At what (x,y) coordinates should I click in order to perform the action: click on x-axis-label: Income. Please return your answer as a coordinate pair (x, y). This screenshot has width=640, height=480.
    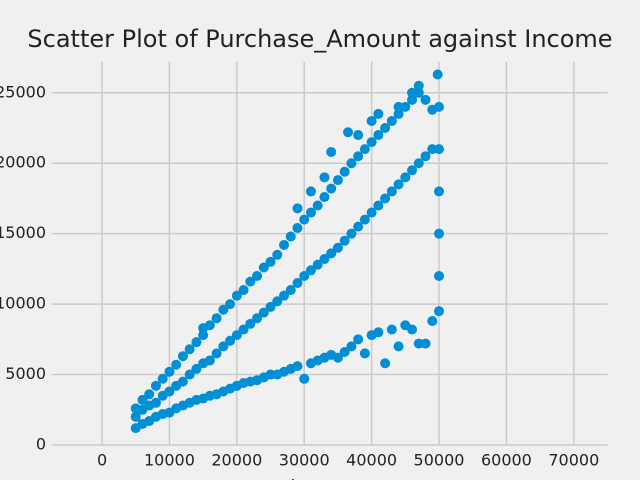
    Looking at the image, I should click on (320, 478).